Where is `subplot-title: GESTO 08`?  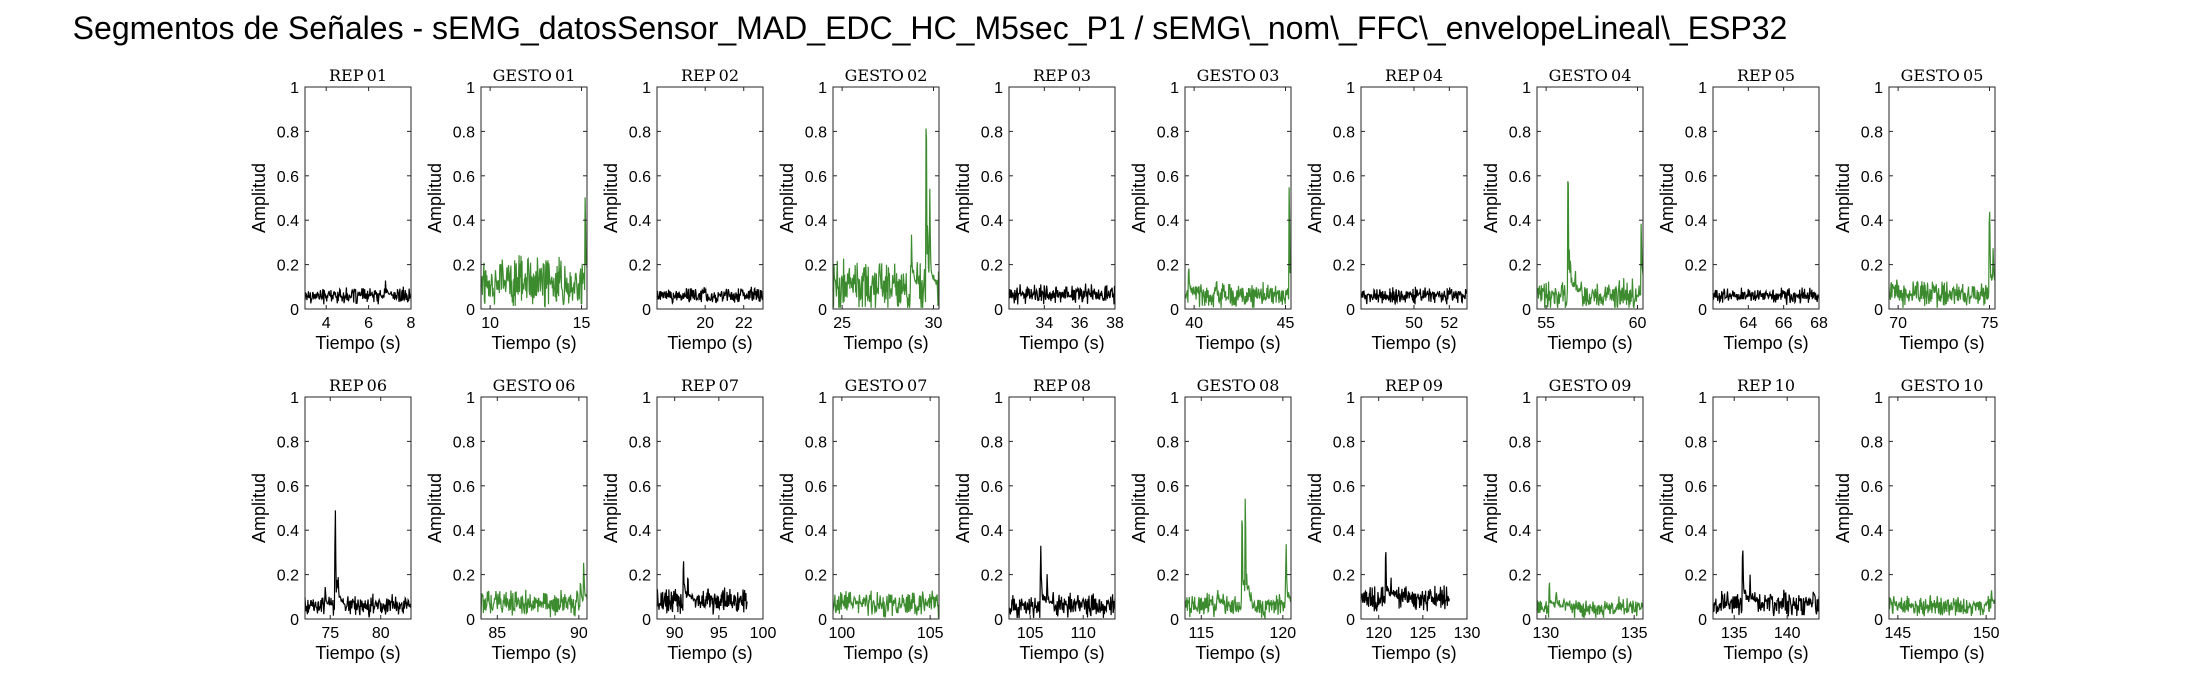
subplot-title: GESTO 08 is located at coordinates (1238, 385).